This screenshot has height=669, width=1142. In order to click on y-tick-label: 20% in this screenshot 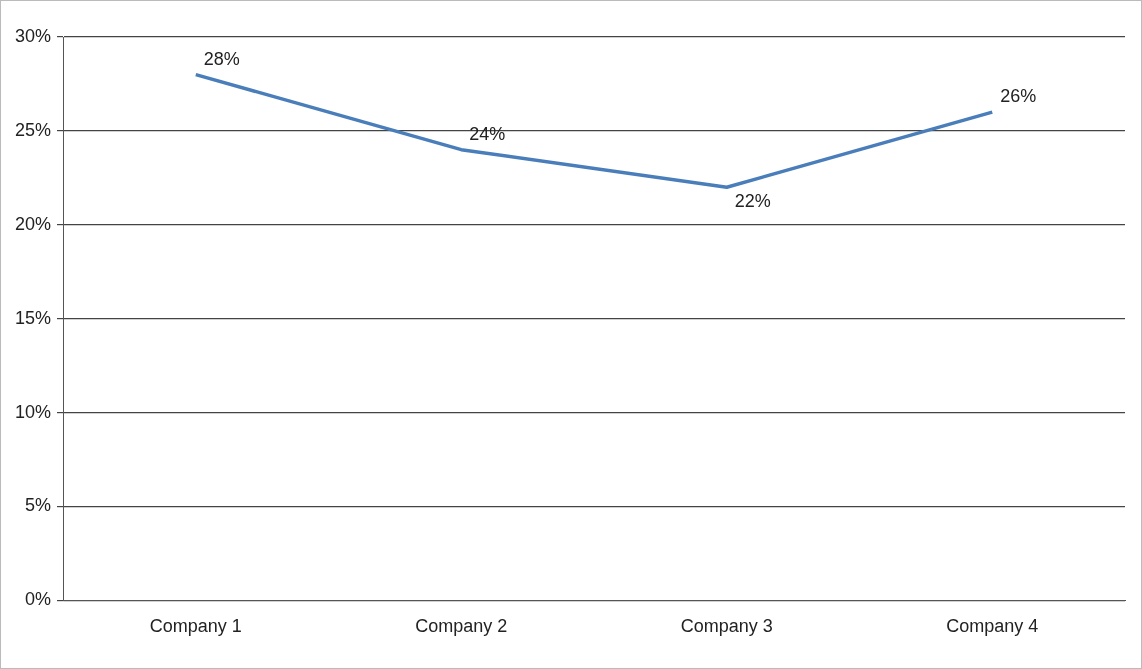, I will do `click(33, 223)`.